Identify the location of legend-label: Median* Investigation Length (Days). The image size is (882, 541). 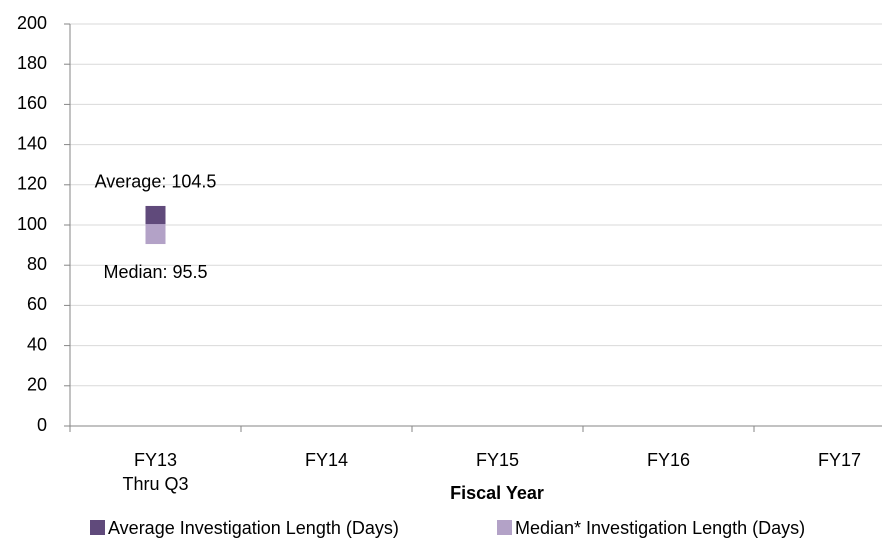
(660, 528).